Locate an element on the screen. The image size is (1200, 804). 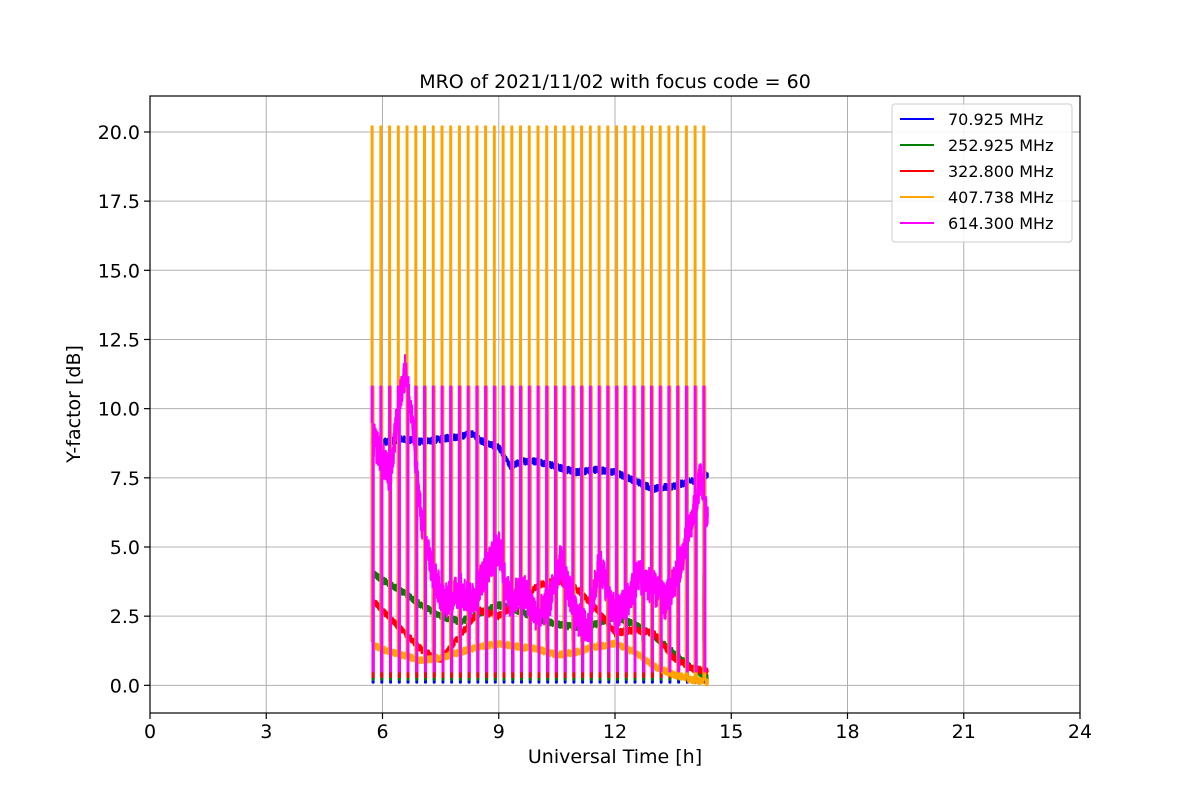
legend-label: 322.800 MHz is located at coordinates (1000, 171).